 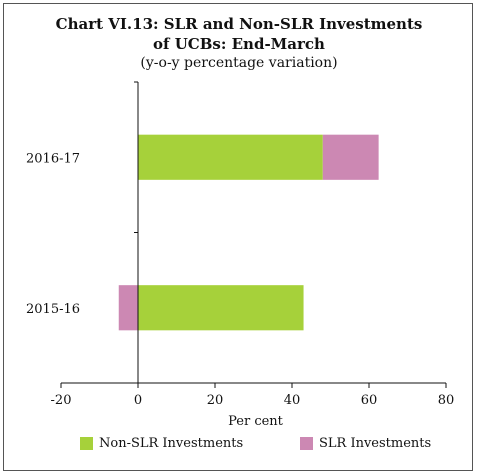 I want to click on x-tick-label-0: 0, so click(x=138, y=400).